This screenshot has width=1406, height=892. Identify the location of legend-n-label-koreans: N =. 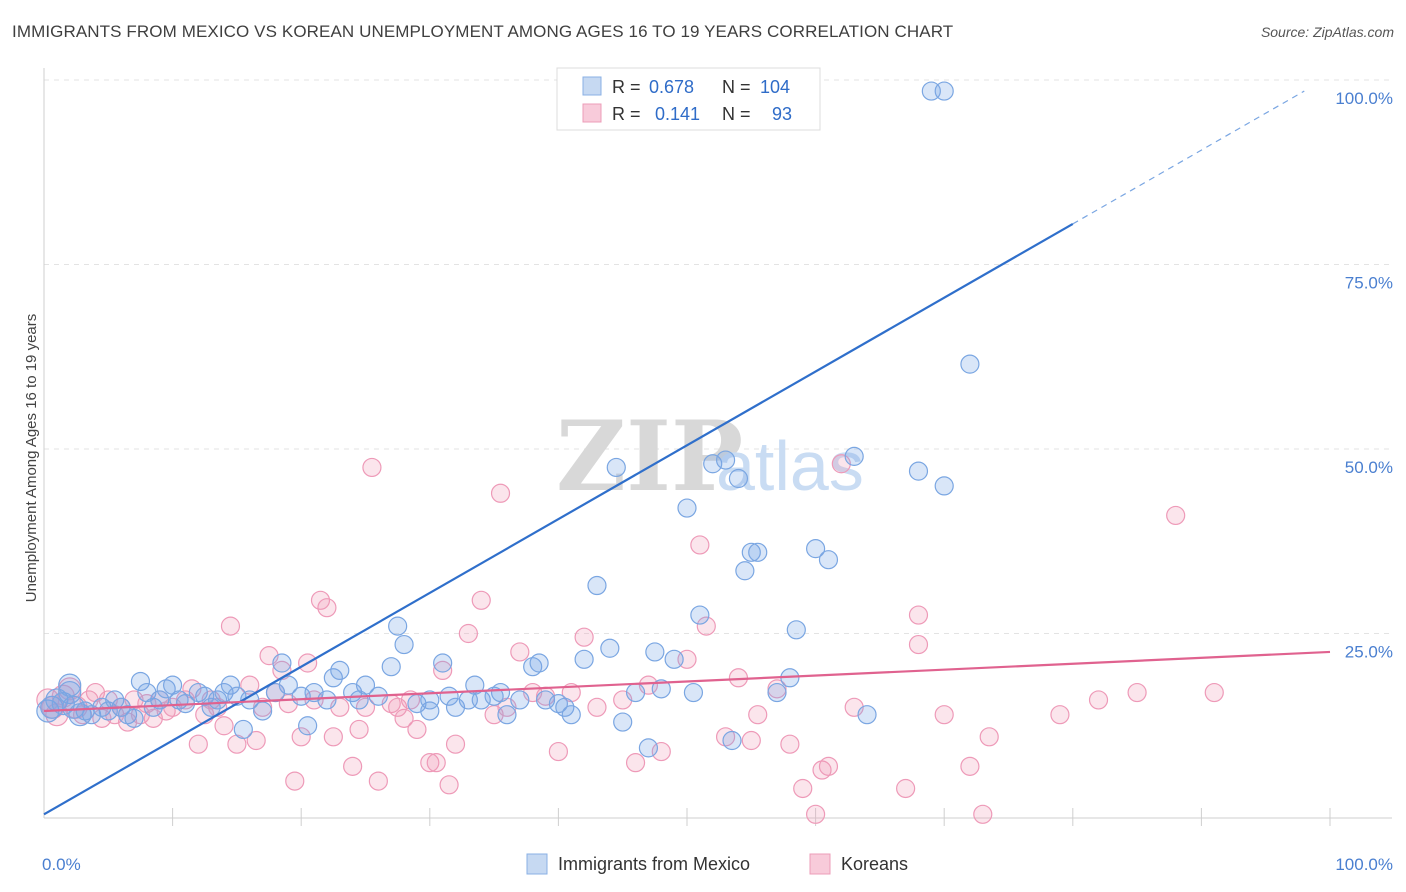
(736, 114).